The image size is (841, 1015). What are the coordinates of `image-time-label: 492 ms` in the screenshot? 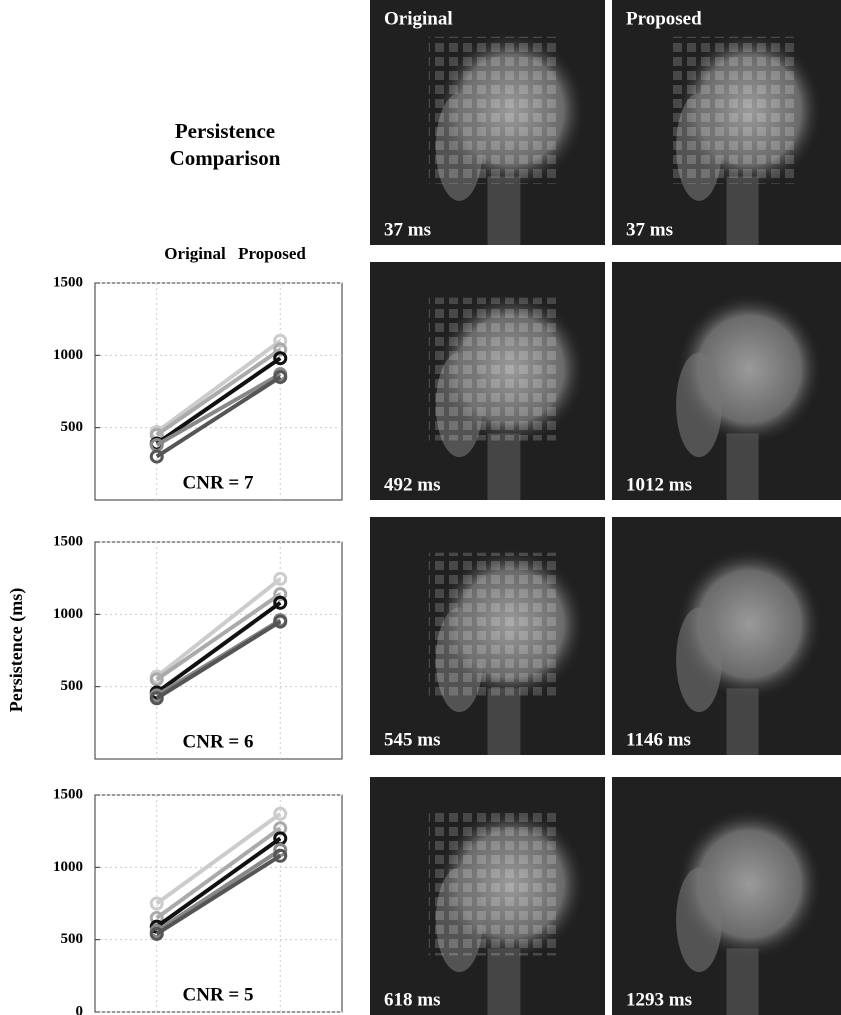 It's located at (412, 484).